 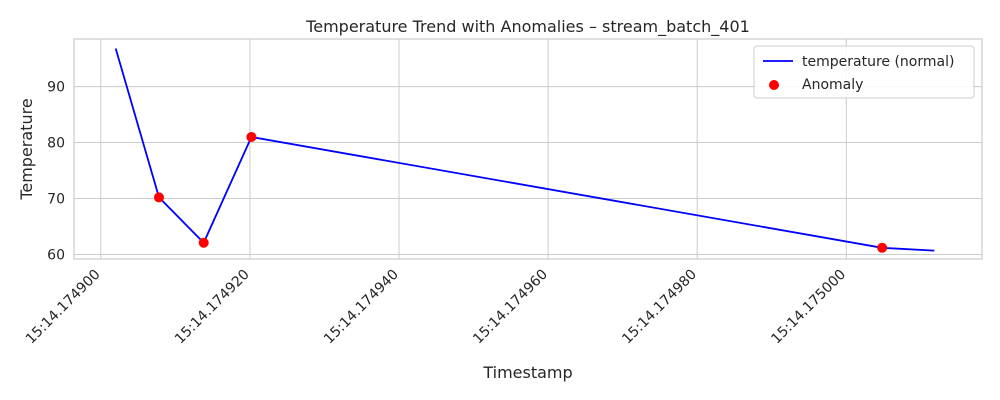 What do you see at coordinates (56, 256) in the screenshot?
I see `y-tick-label: 60` at bounding box center [56, 256].